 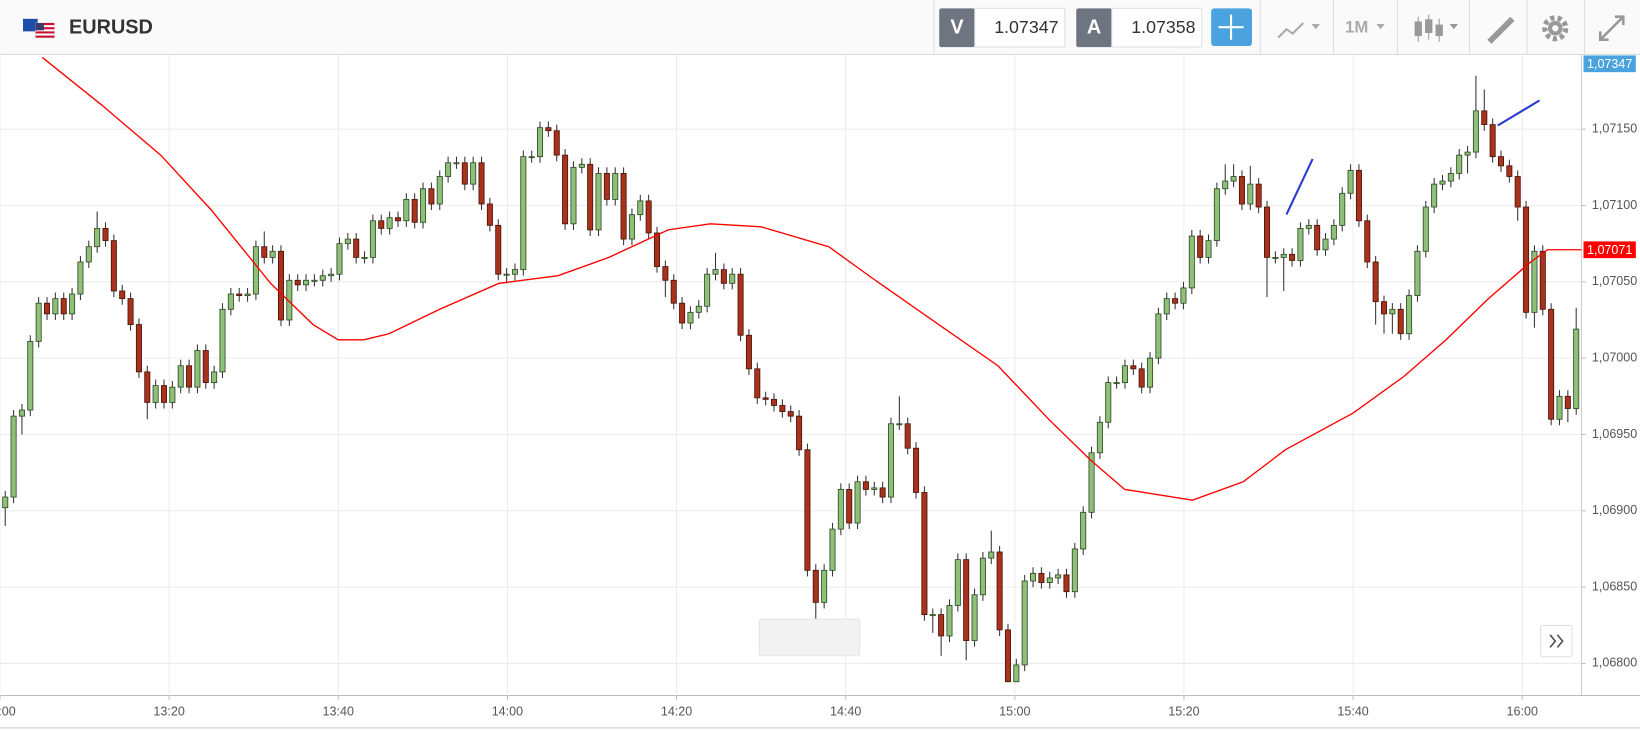 What do you see at coordinates (1094, 28) in the screenshot?
I see `ask-button` at bounding box center [1094, 28].